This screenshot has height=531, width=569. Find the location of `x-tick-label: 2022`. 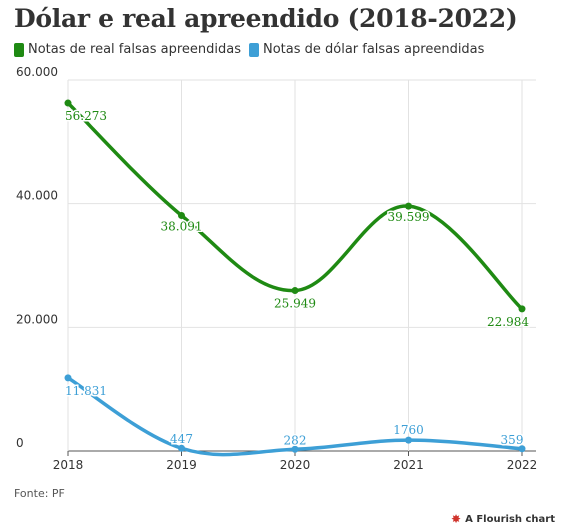

x-tick-label: 2022 is located at coordinates (522, 465).